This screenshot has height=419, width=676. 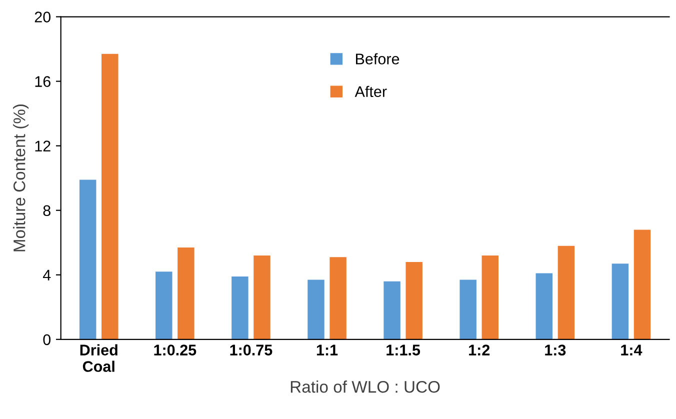 What do you see at coordinates (46, 210) in the screenshot?
I see `y-tick-label: 8` at bounding box center [46, 210].